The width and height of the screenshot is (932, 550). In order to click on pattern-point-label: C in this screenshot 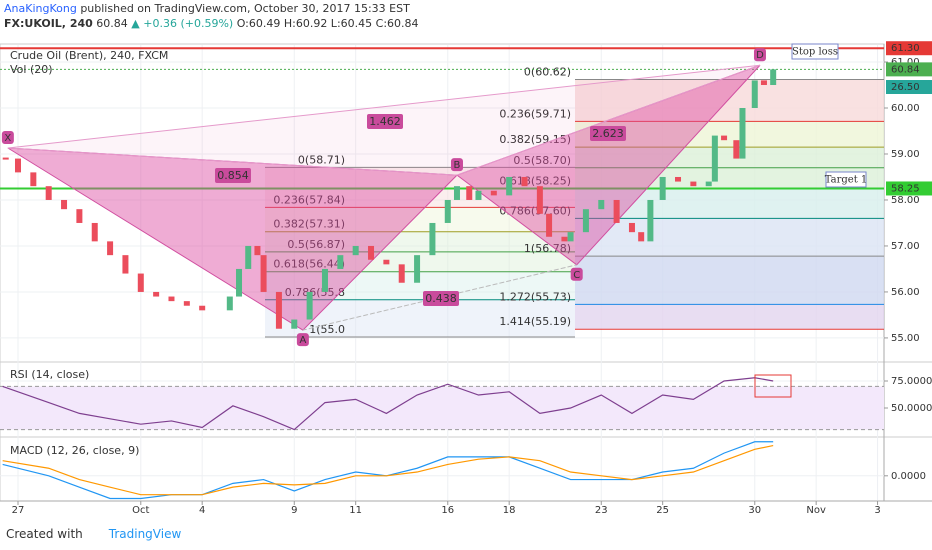, I will do `click(576, 275)`.